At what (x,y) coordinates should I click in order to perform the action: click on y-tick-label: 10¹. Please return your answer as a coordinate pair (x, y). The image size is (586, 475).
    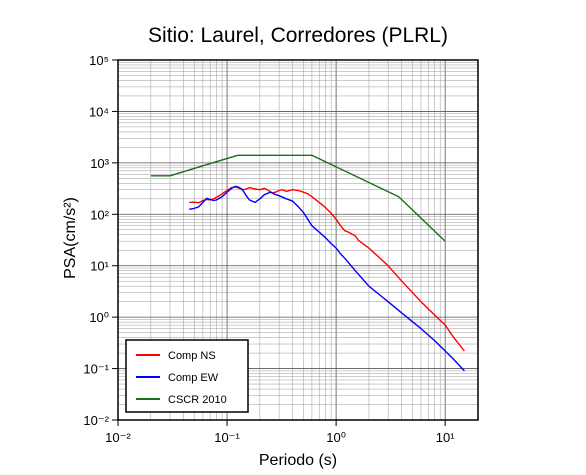
    Looking at the image, I should click on (99, 266).